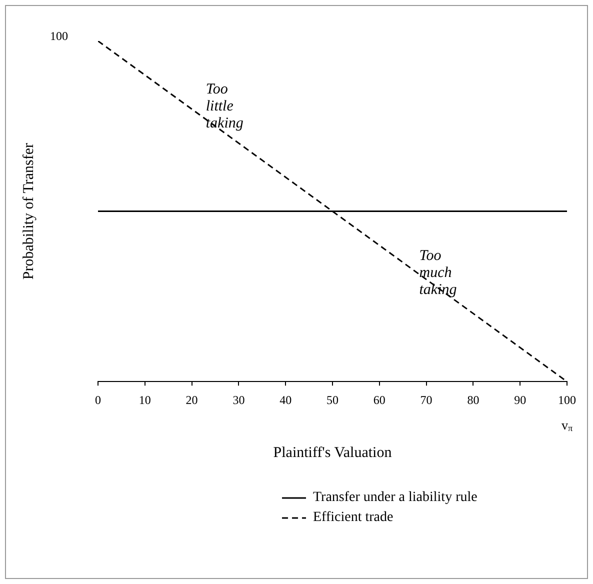  Describe the element at coordinates (438, 273) in the screenshot. I see `annotation: Too much taking` at that location.